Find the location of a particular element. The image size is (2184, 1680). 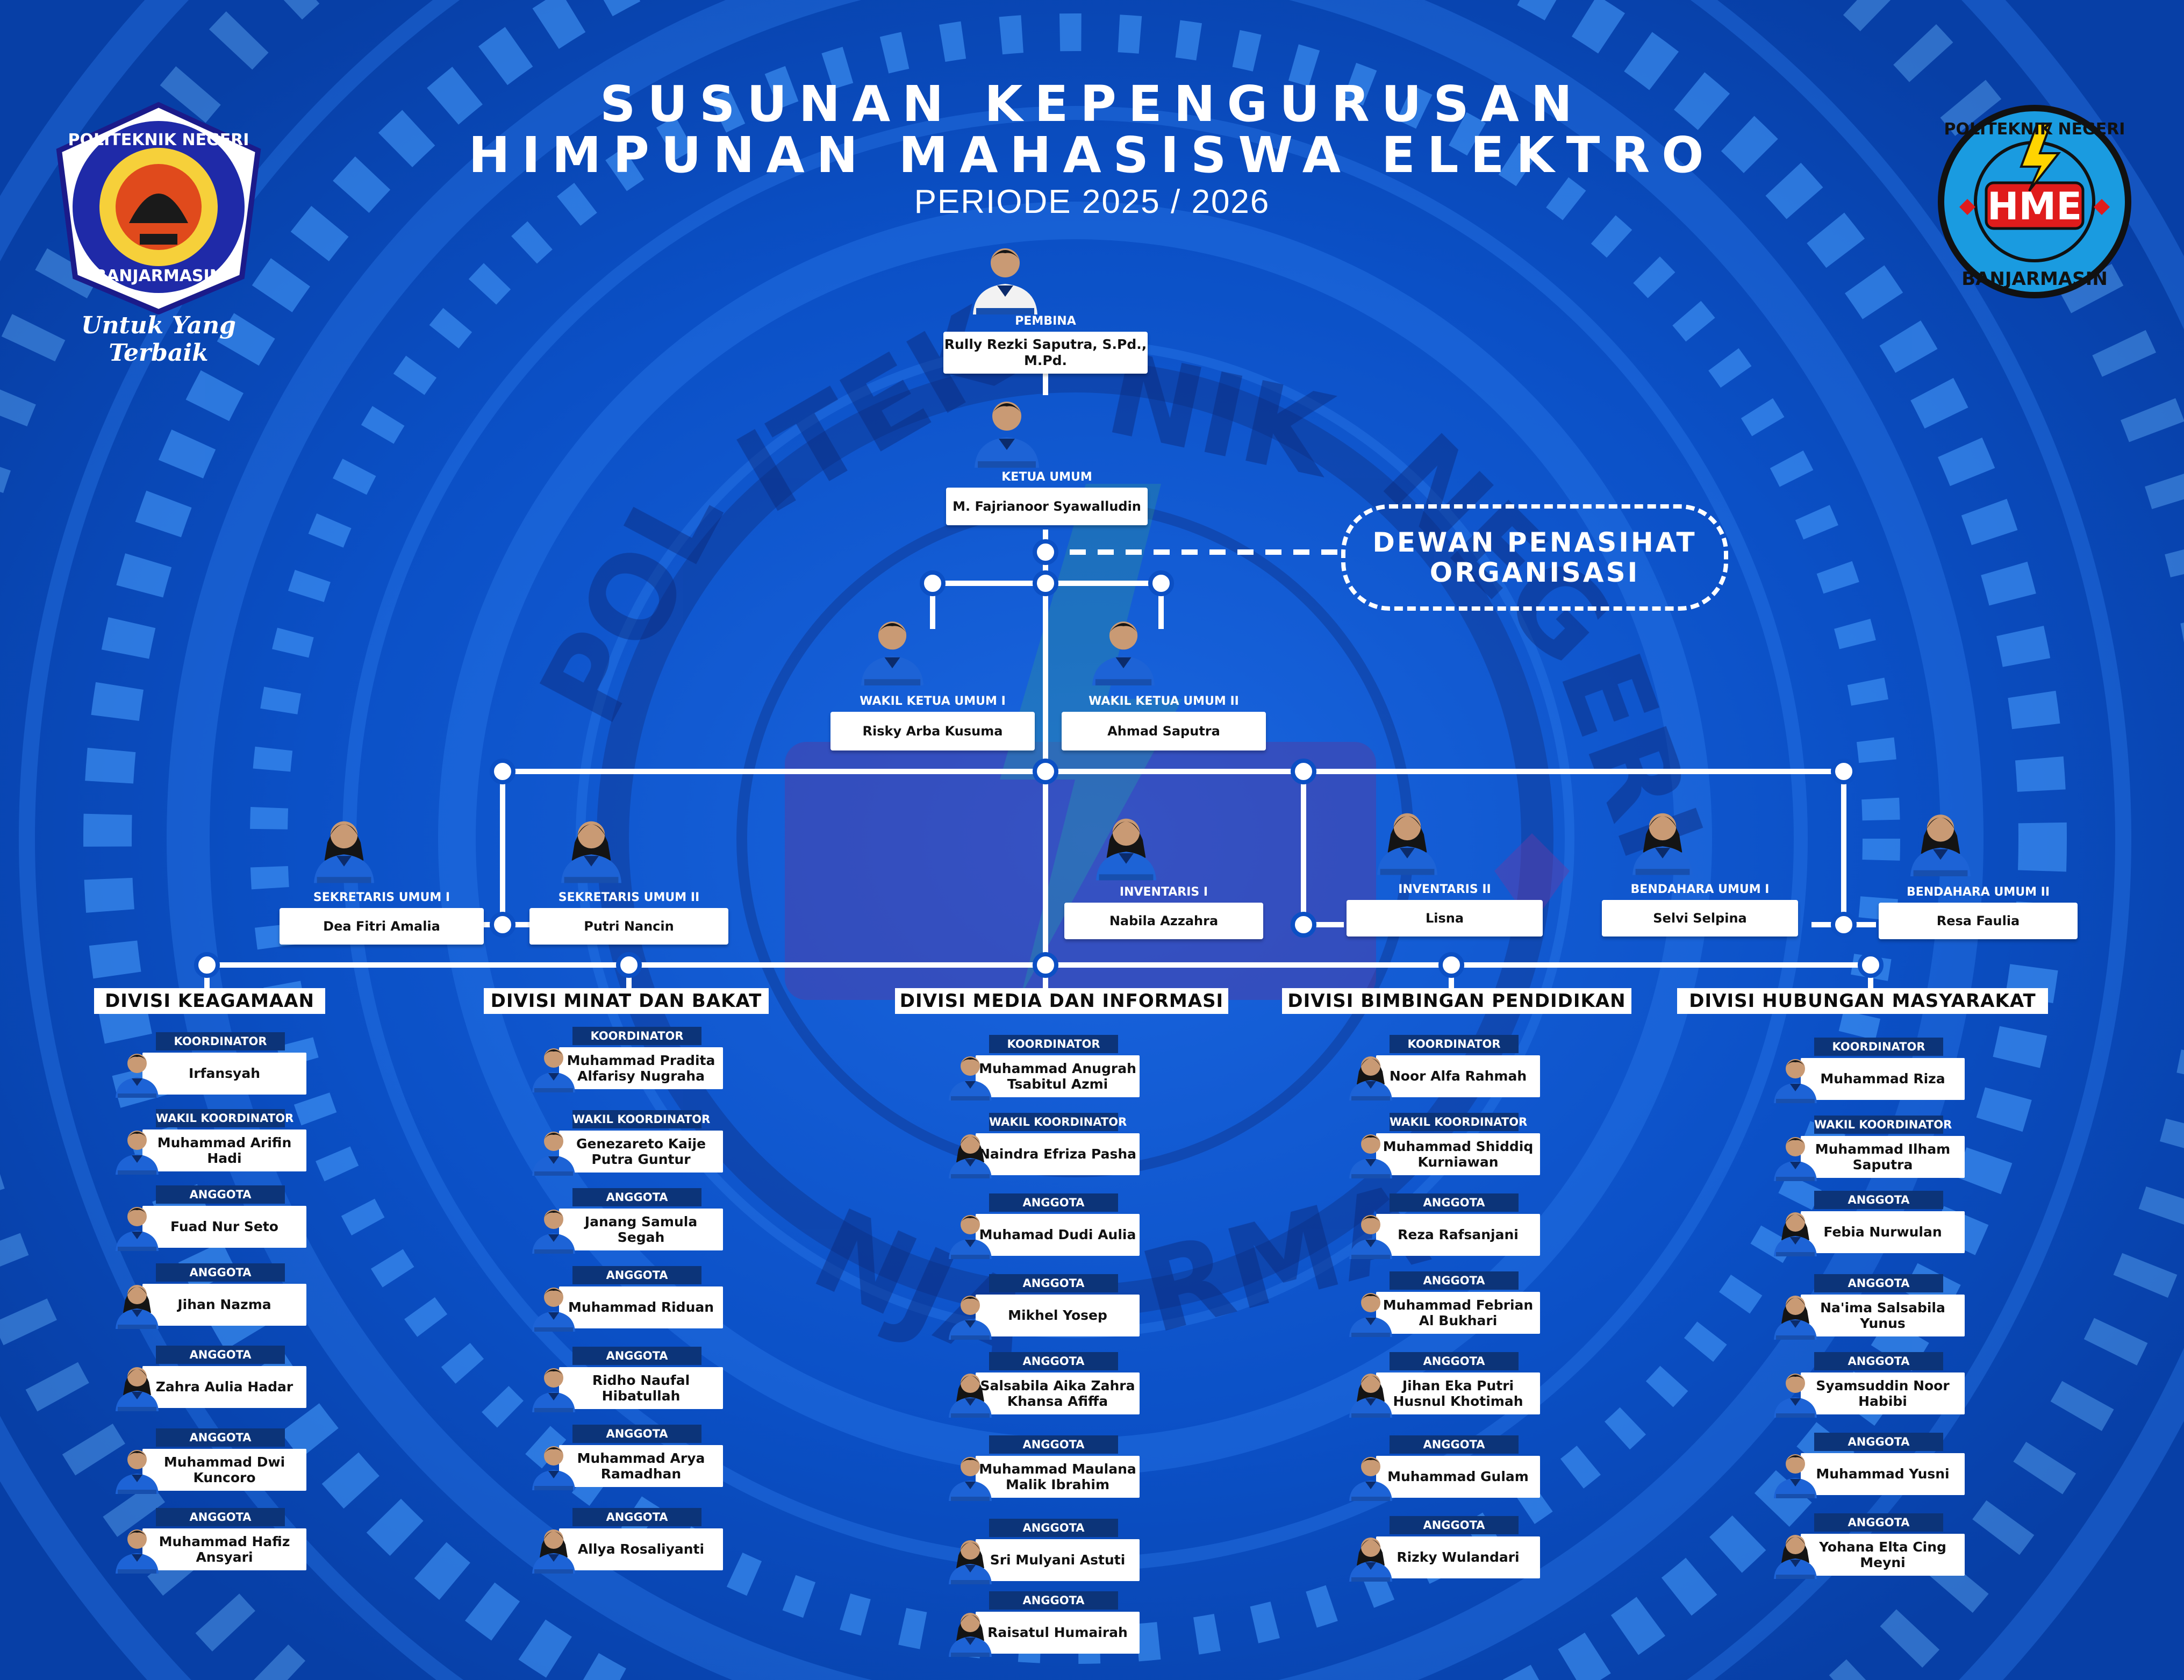

member-name-box: Genezareto Kaije Putra Guntur is located at coordinates (641, 1152).